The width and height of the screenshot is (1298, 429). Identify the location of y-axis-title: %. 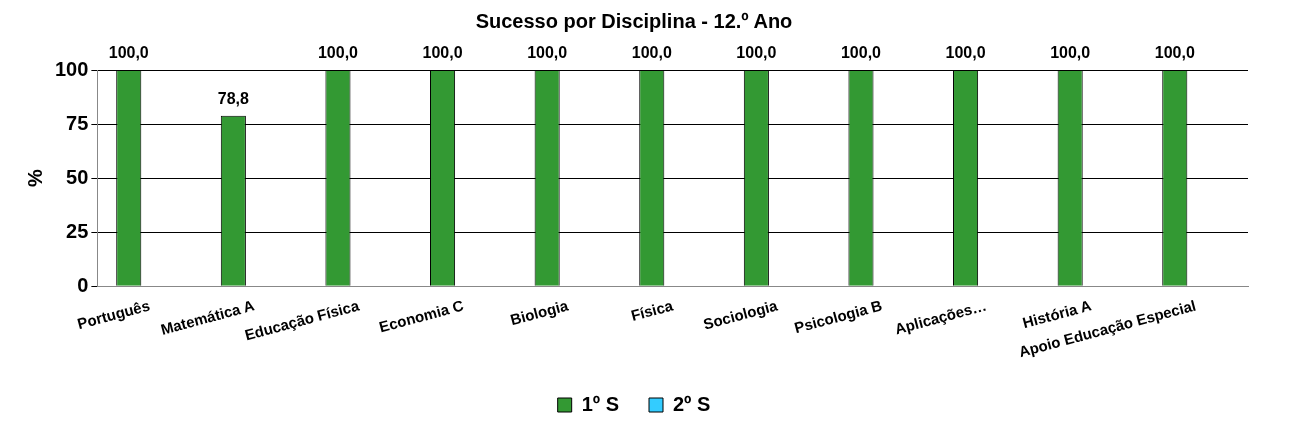
(34, 178).